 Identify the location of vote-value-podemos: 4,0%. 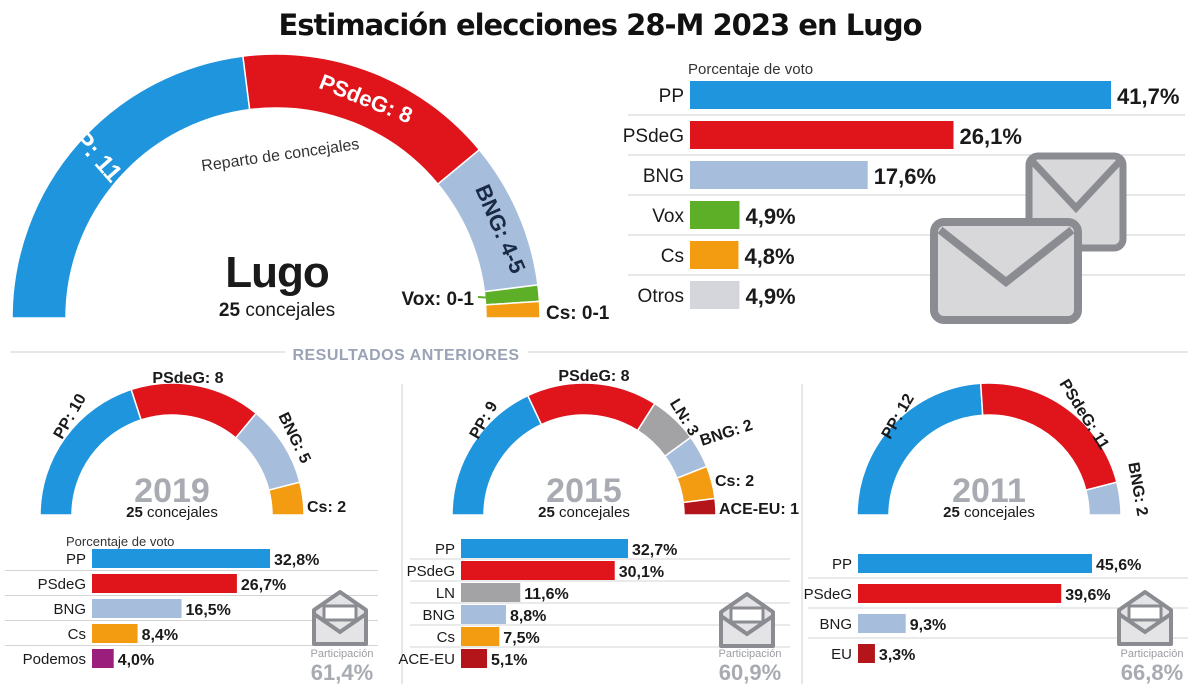
(136, 660).